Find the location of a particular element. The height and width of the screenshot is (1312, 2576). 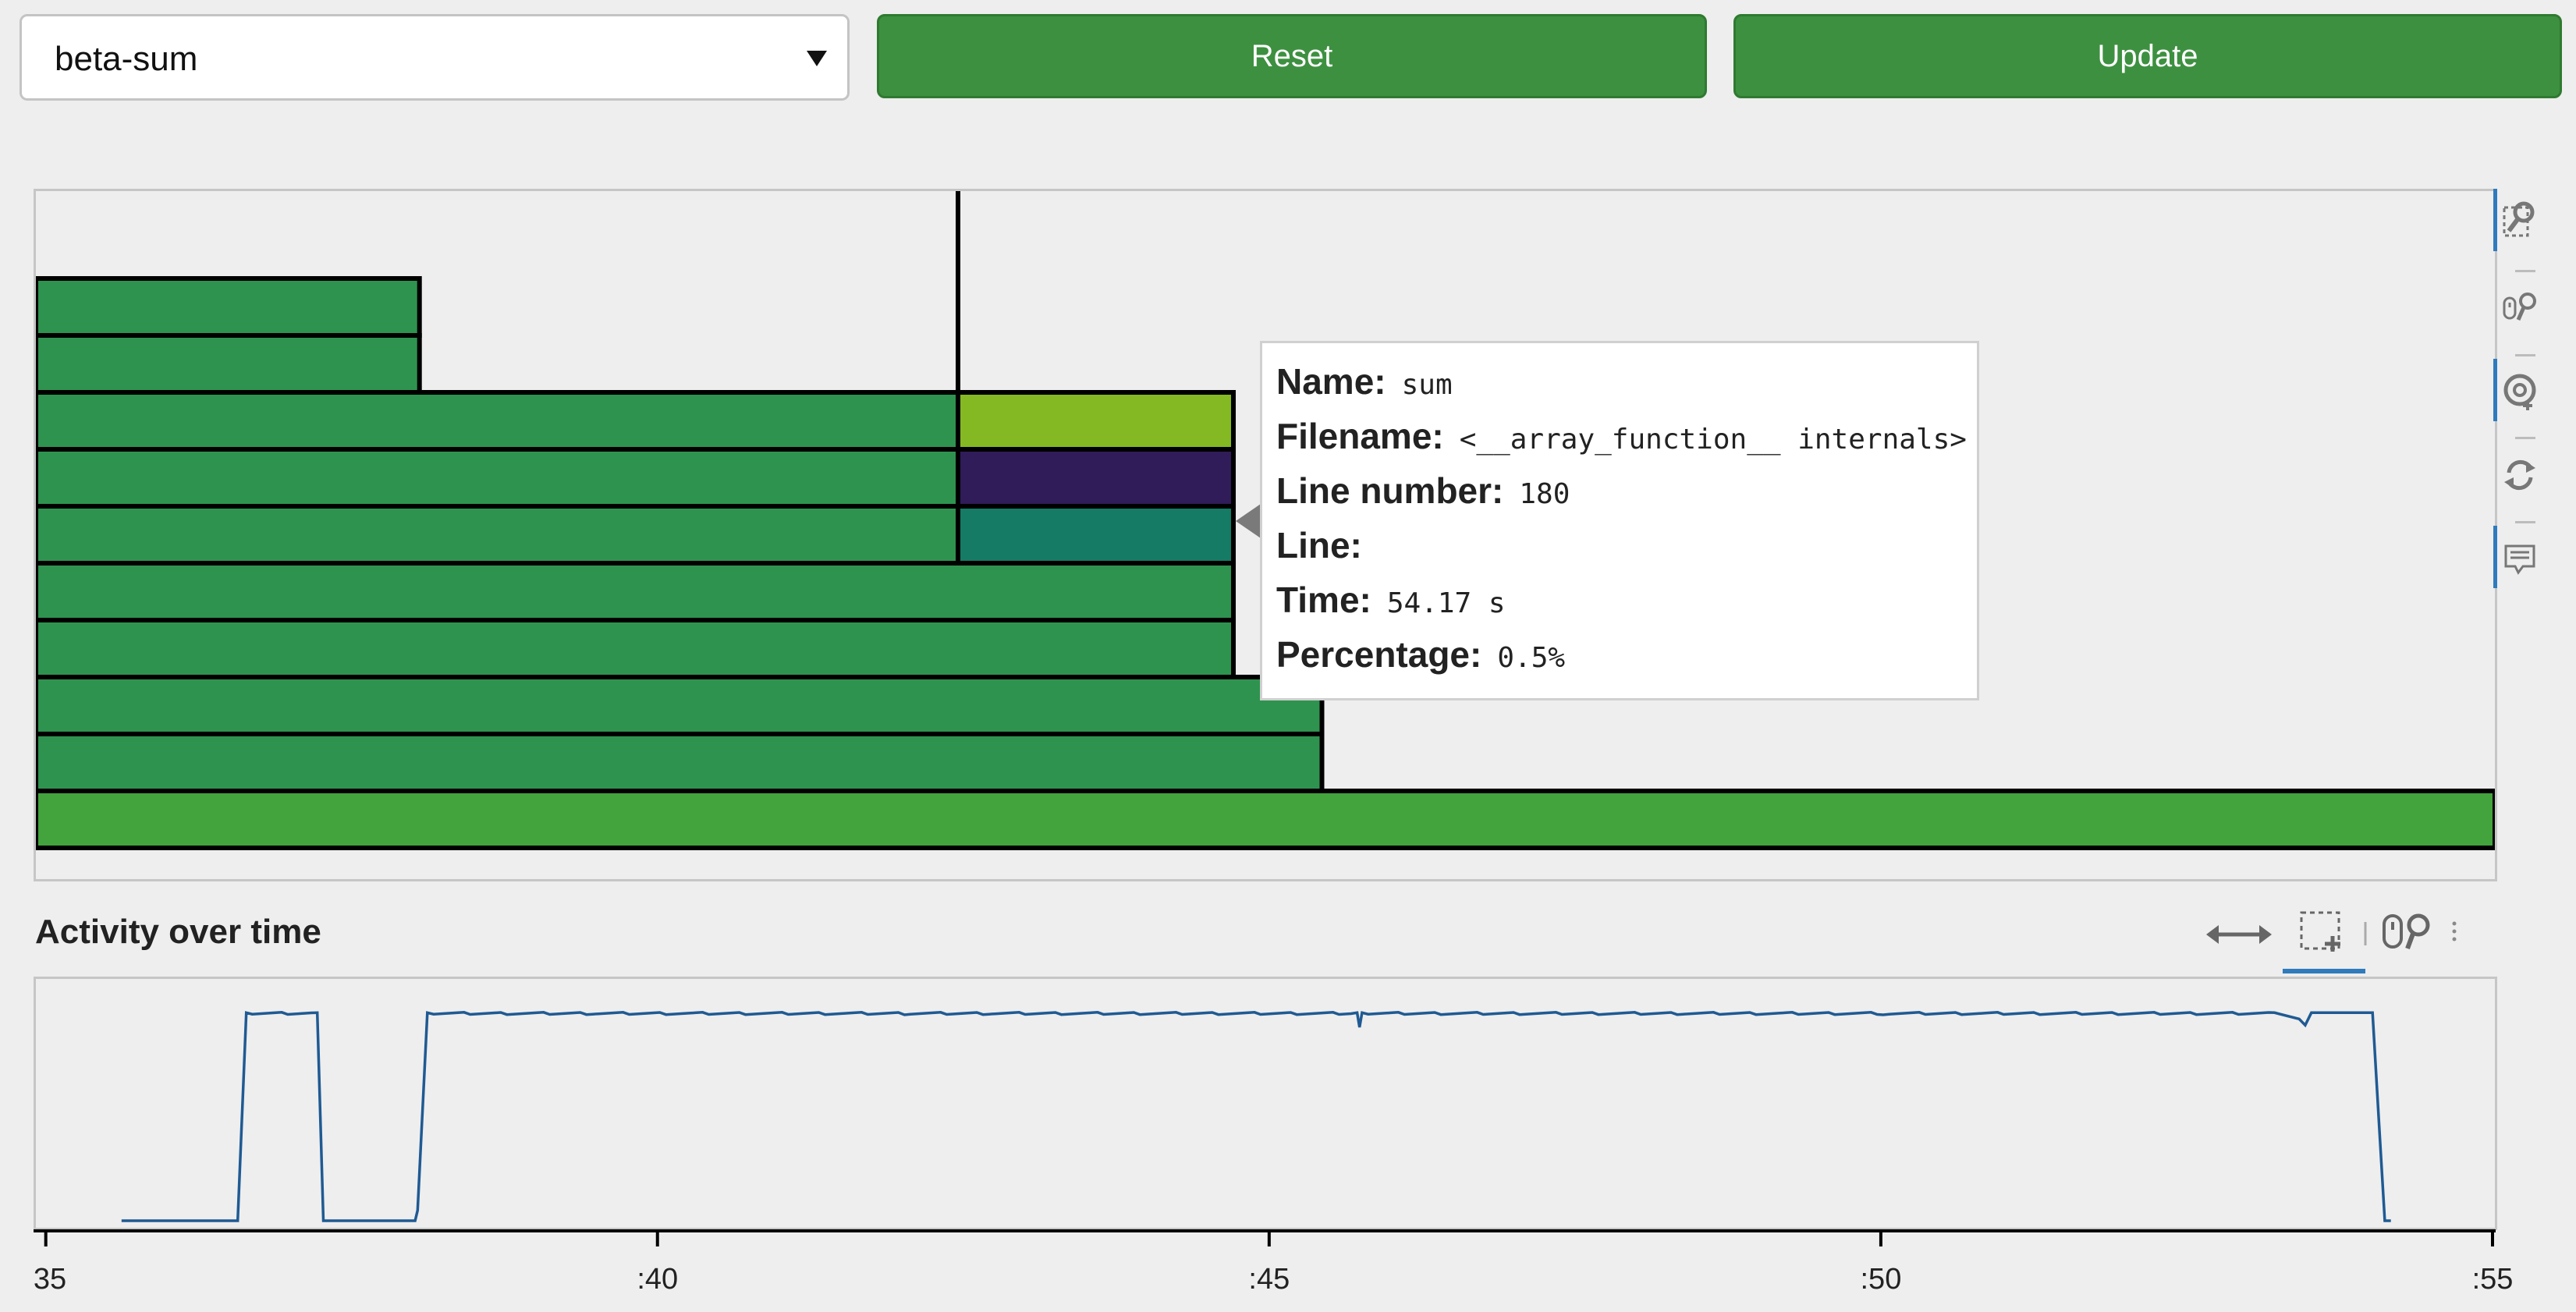

tooltip-label: Percentage: is located at coordinates (1379, 654).